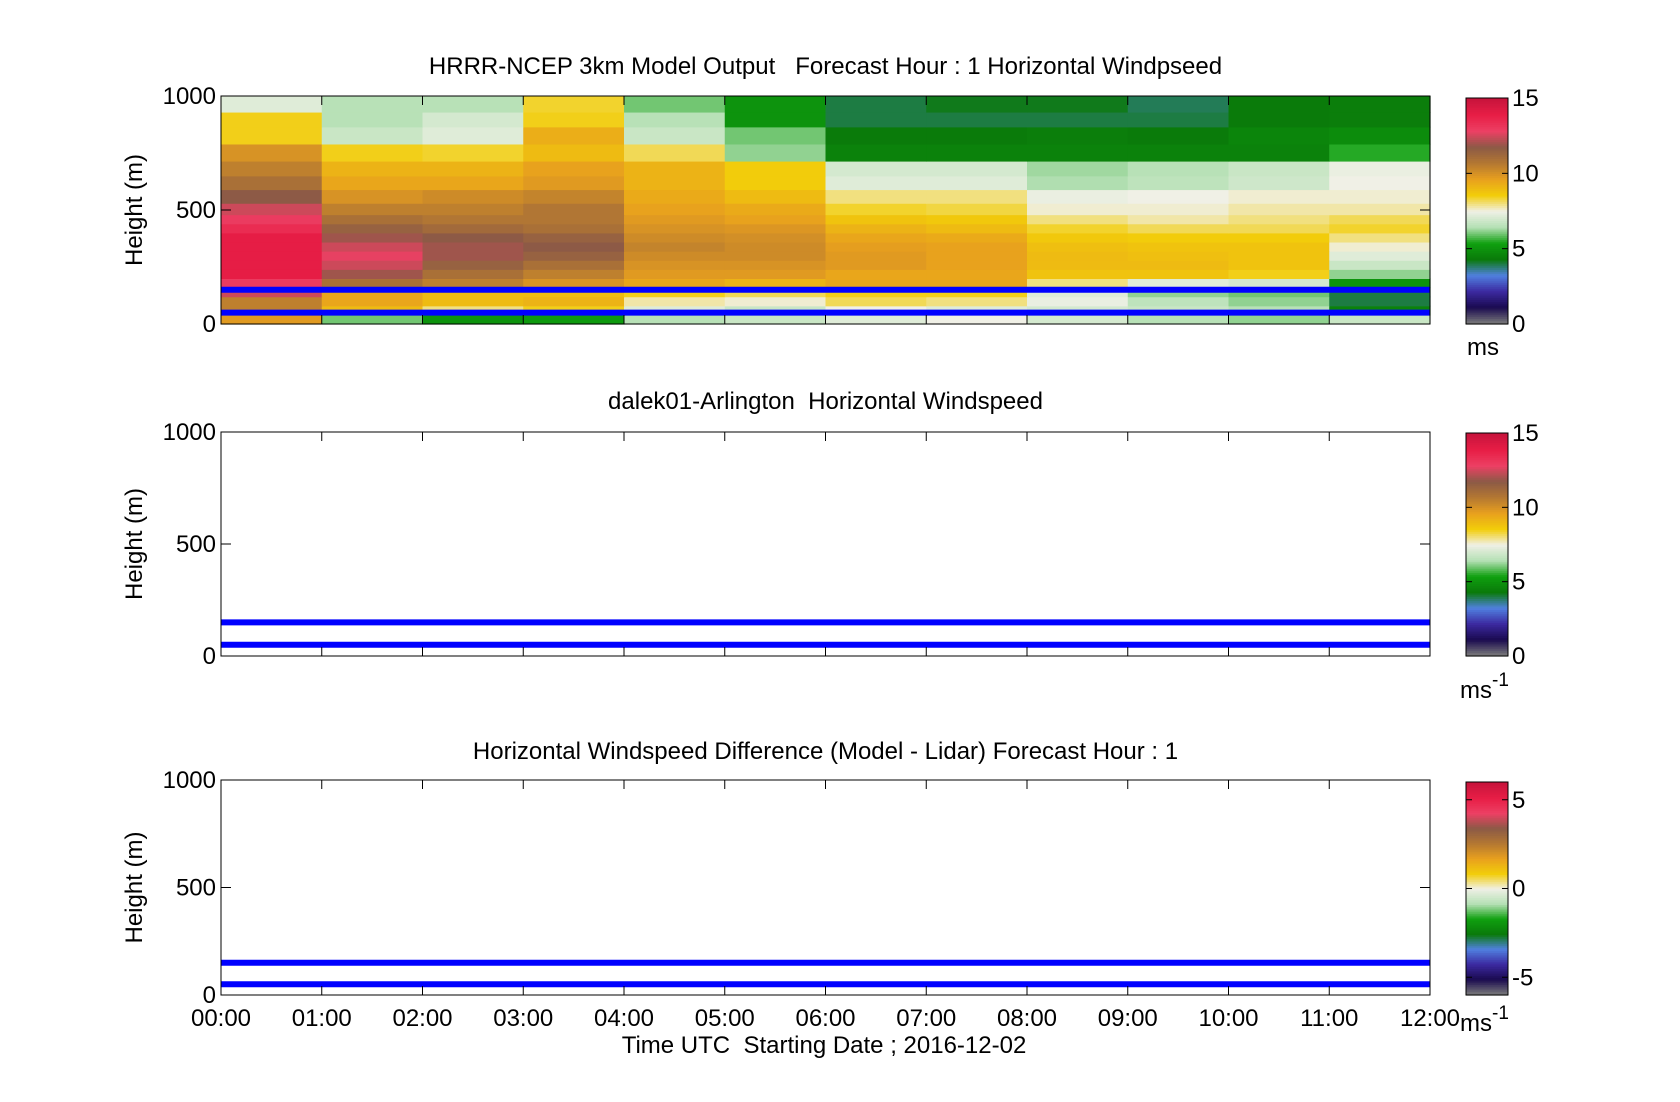 Image resolution: width=1680 pixels, height=1102 pixels. What do you see at coordinates (1518, 800) in the screenshot?
I see `colorbar-tick-label: 5` at bounding box center [1518, 800].